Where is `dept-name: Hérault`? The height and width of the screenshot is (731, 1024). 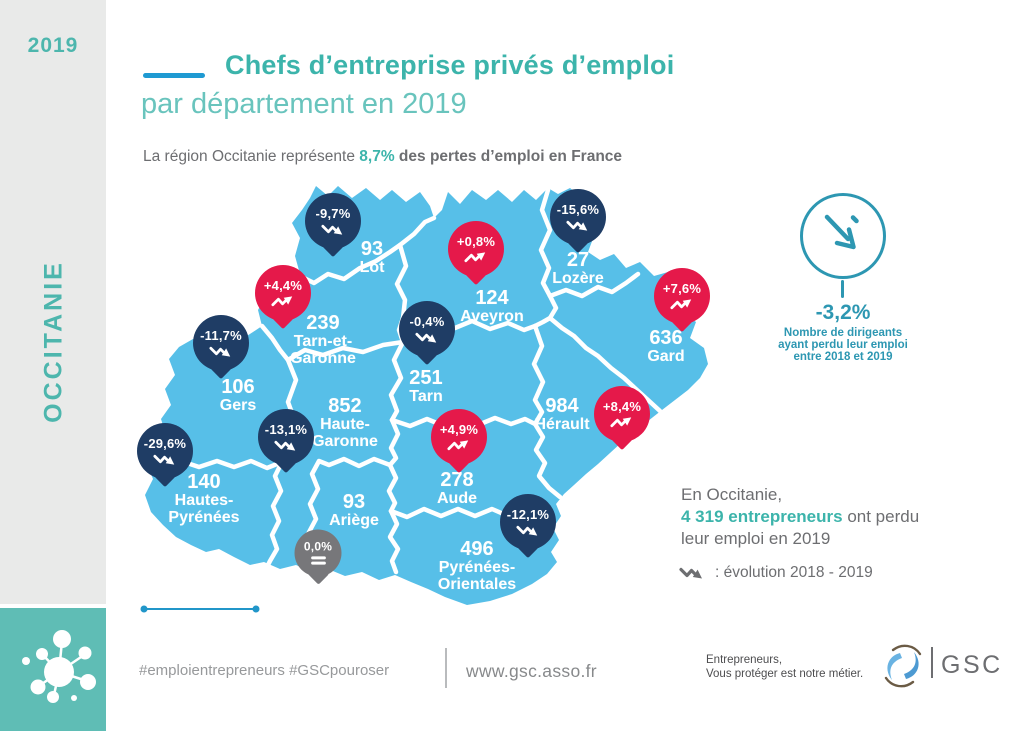 dept-name: Hérault is located at coordinates (562, 424).